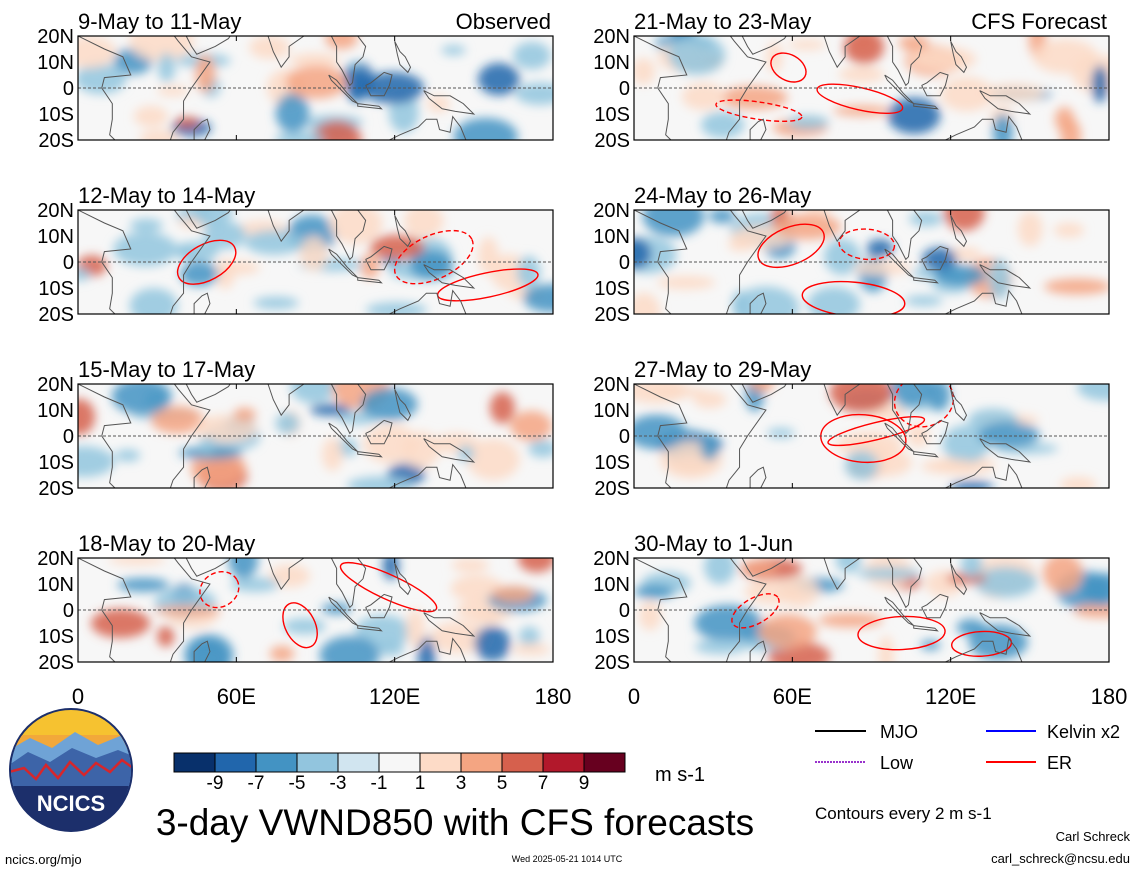 The width and height of the screenshot is (1135, 877). What do you see at coordinates (461, 783) in the screenshot?
I see `colorbar-tick-label: 3` at bounding box center [461, 783].